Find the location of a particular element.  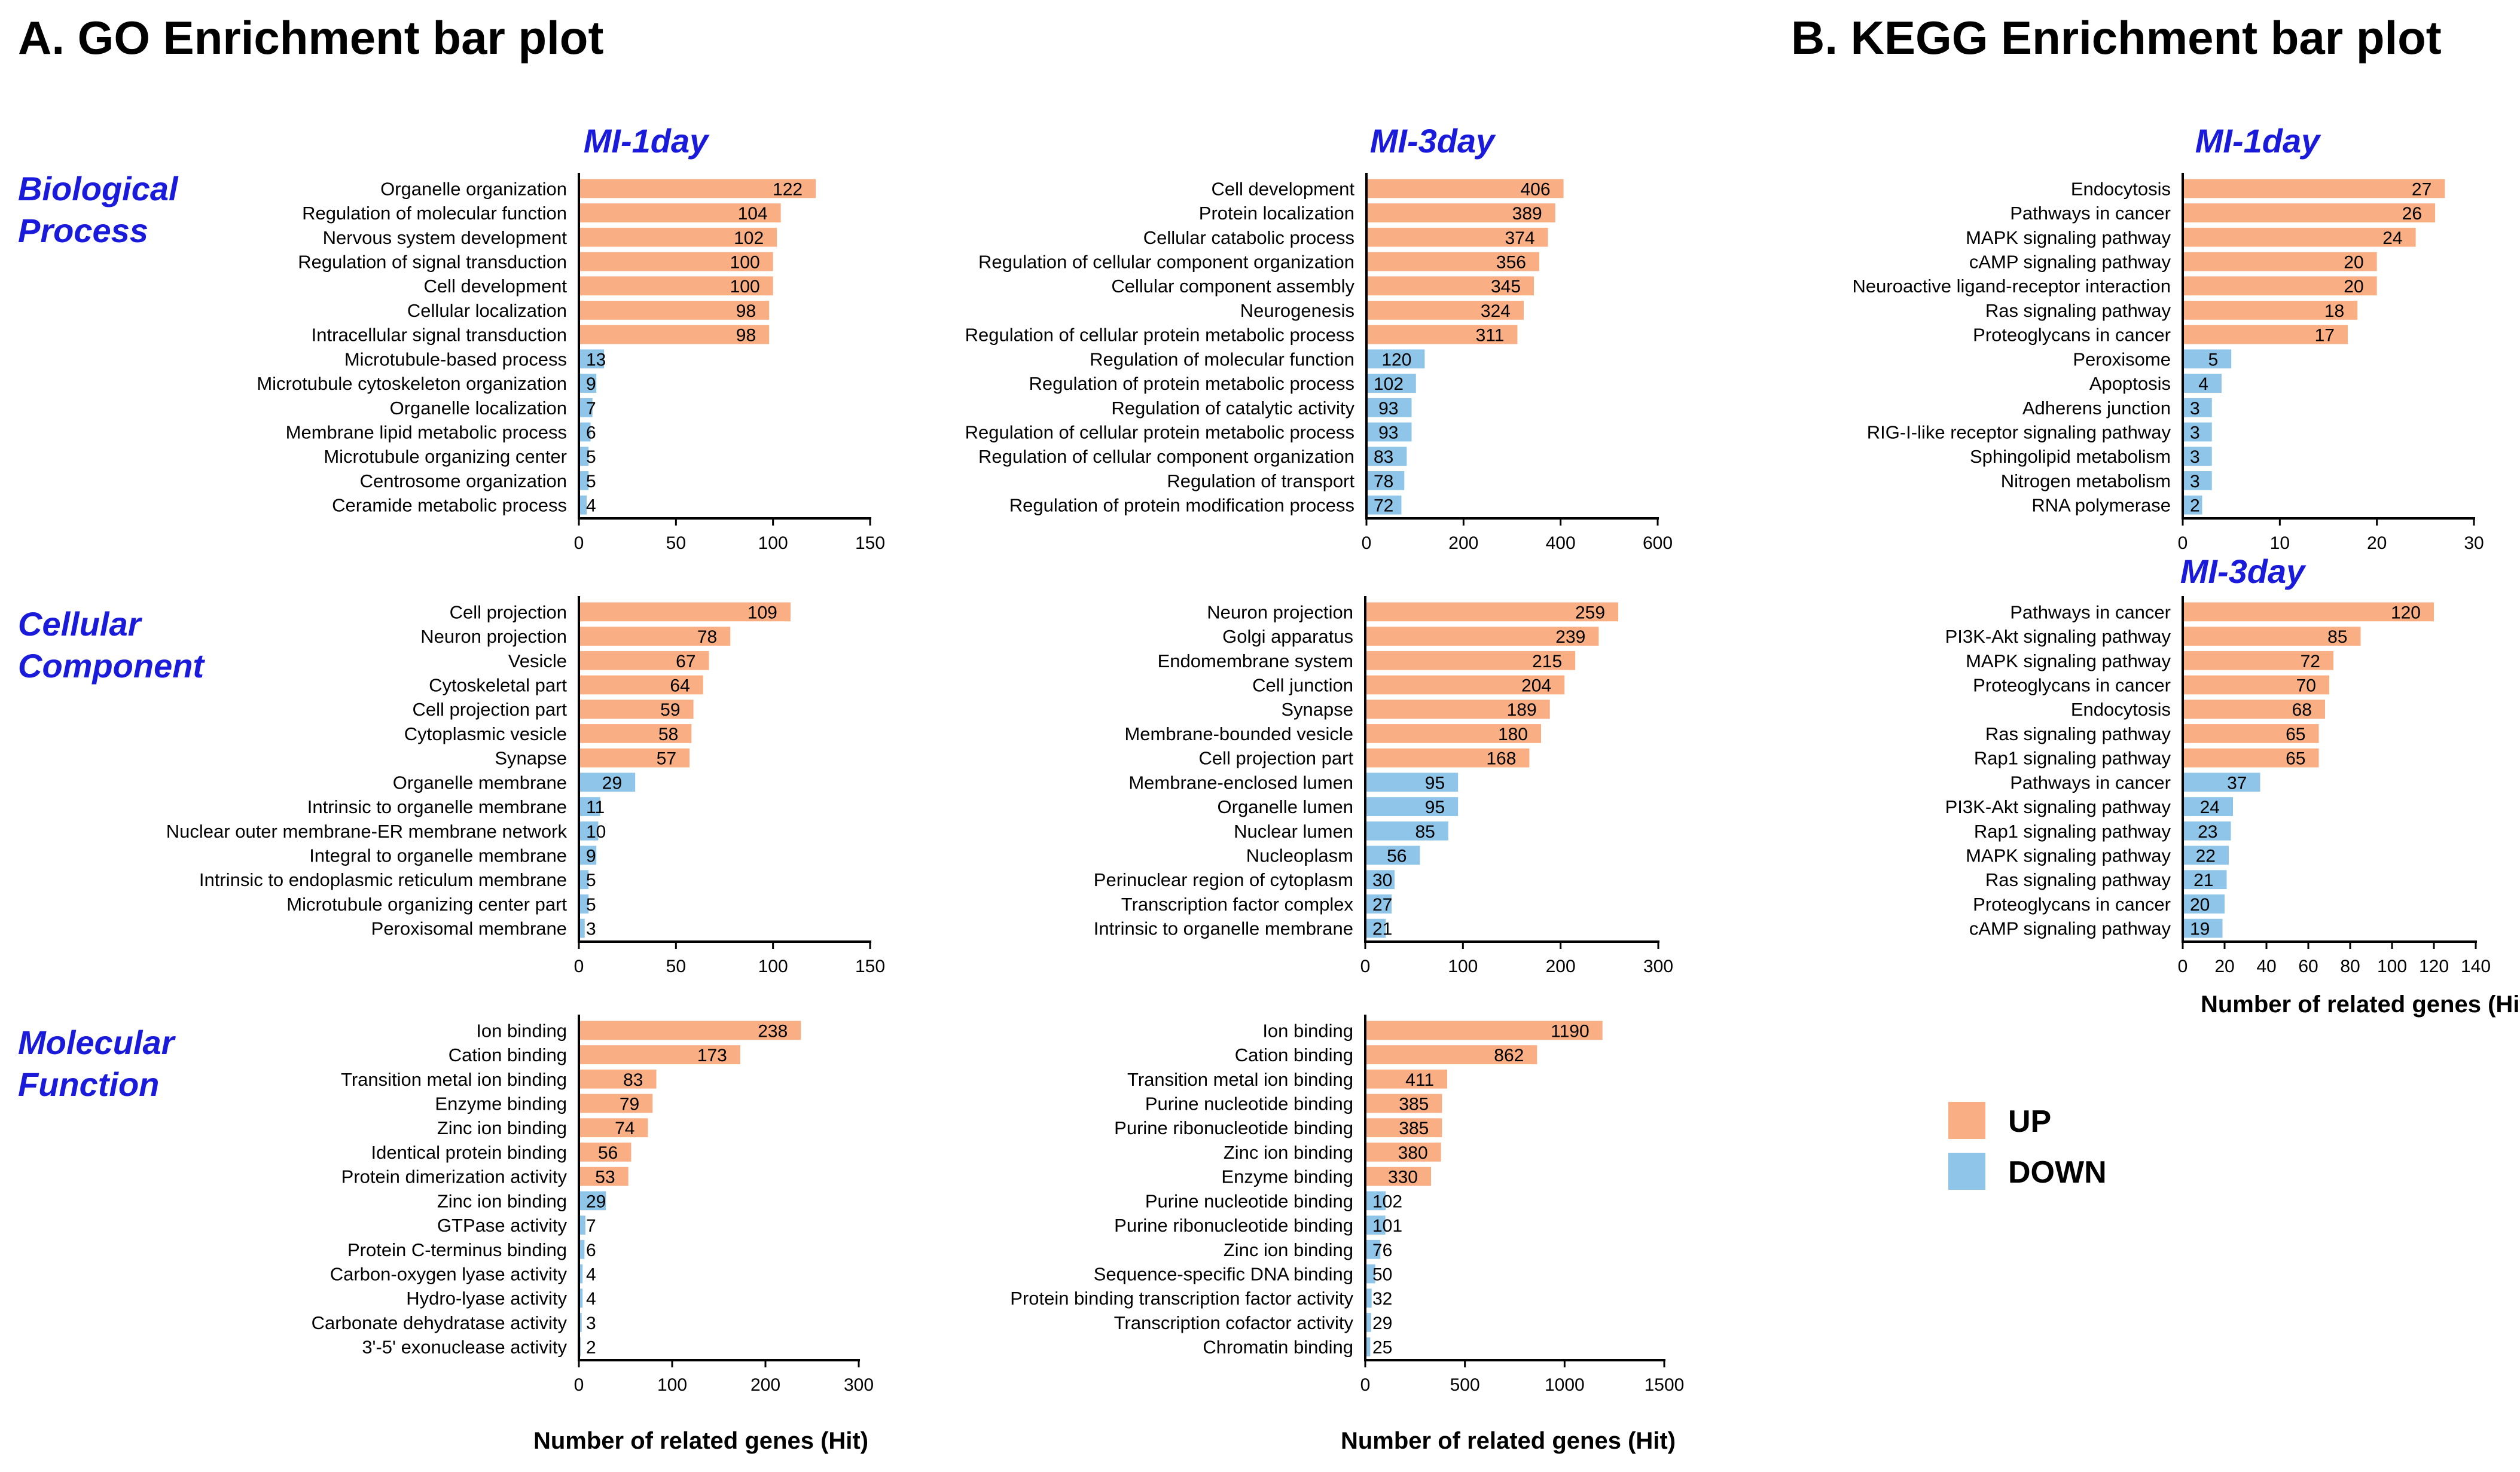

row-title-cc-line2: Component is located at coordinates (112, 666).